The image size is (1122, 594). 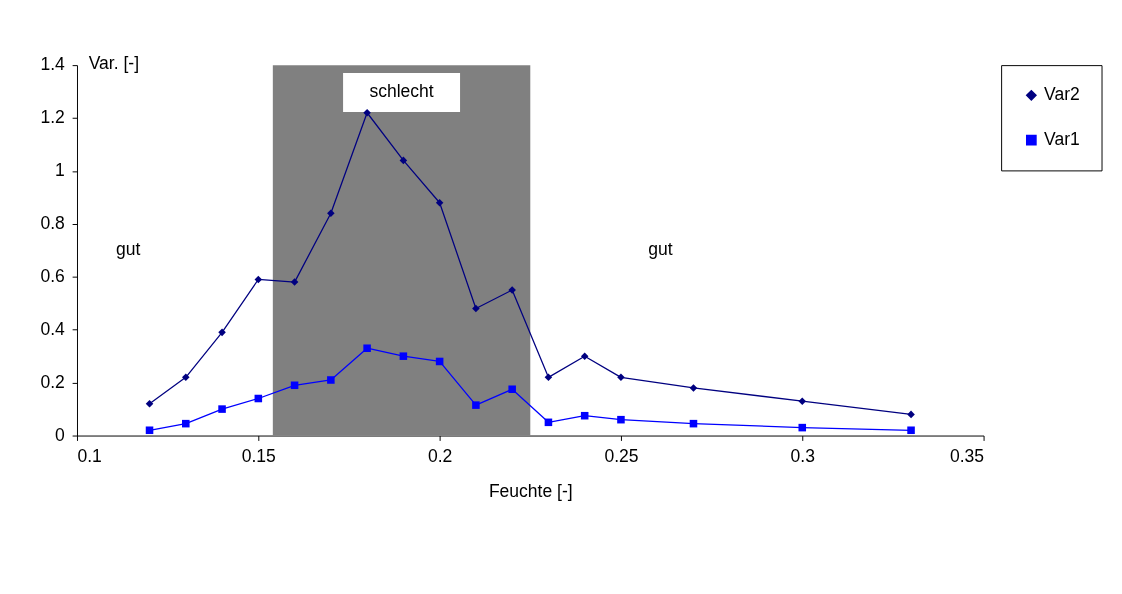 I want to click on y-tick-label: 1.2, so click(x=52, y=117).